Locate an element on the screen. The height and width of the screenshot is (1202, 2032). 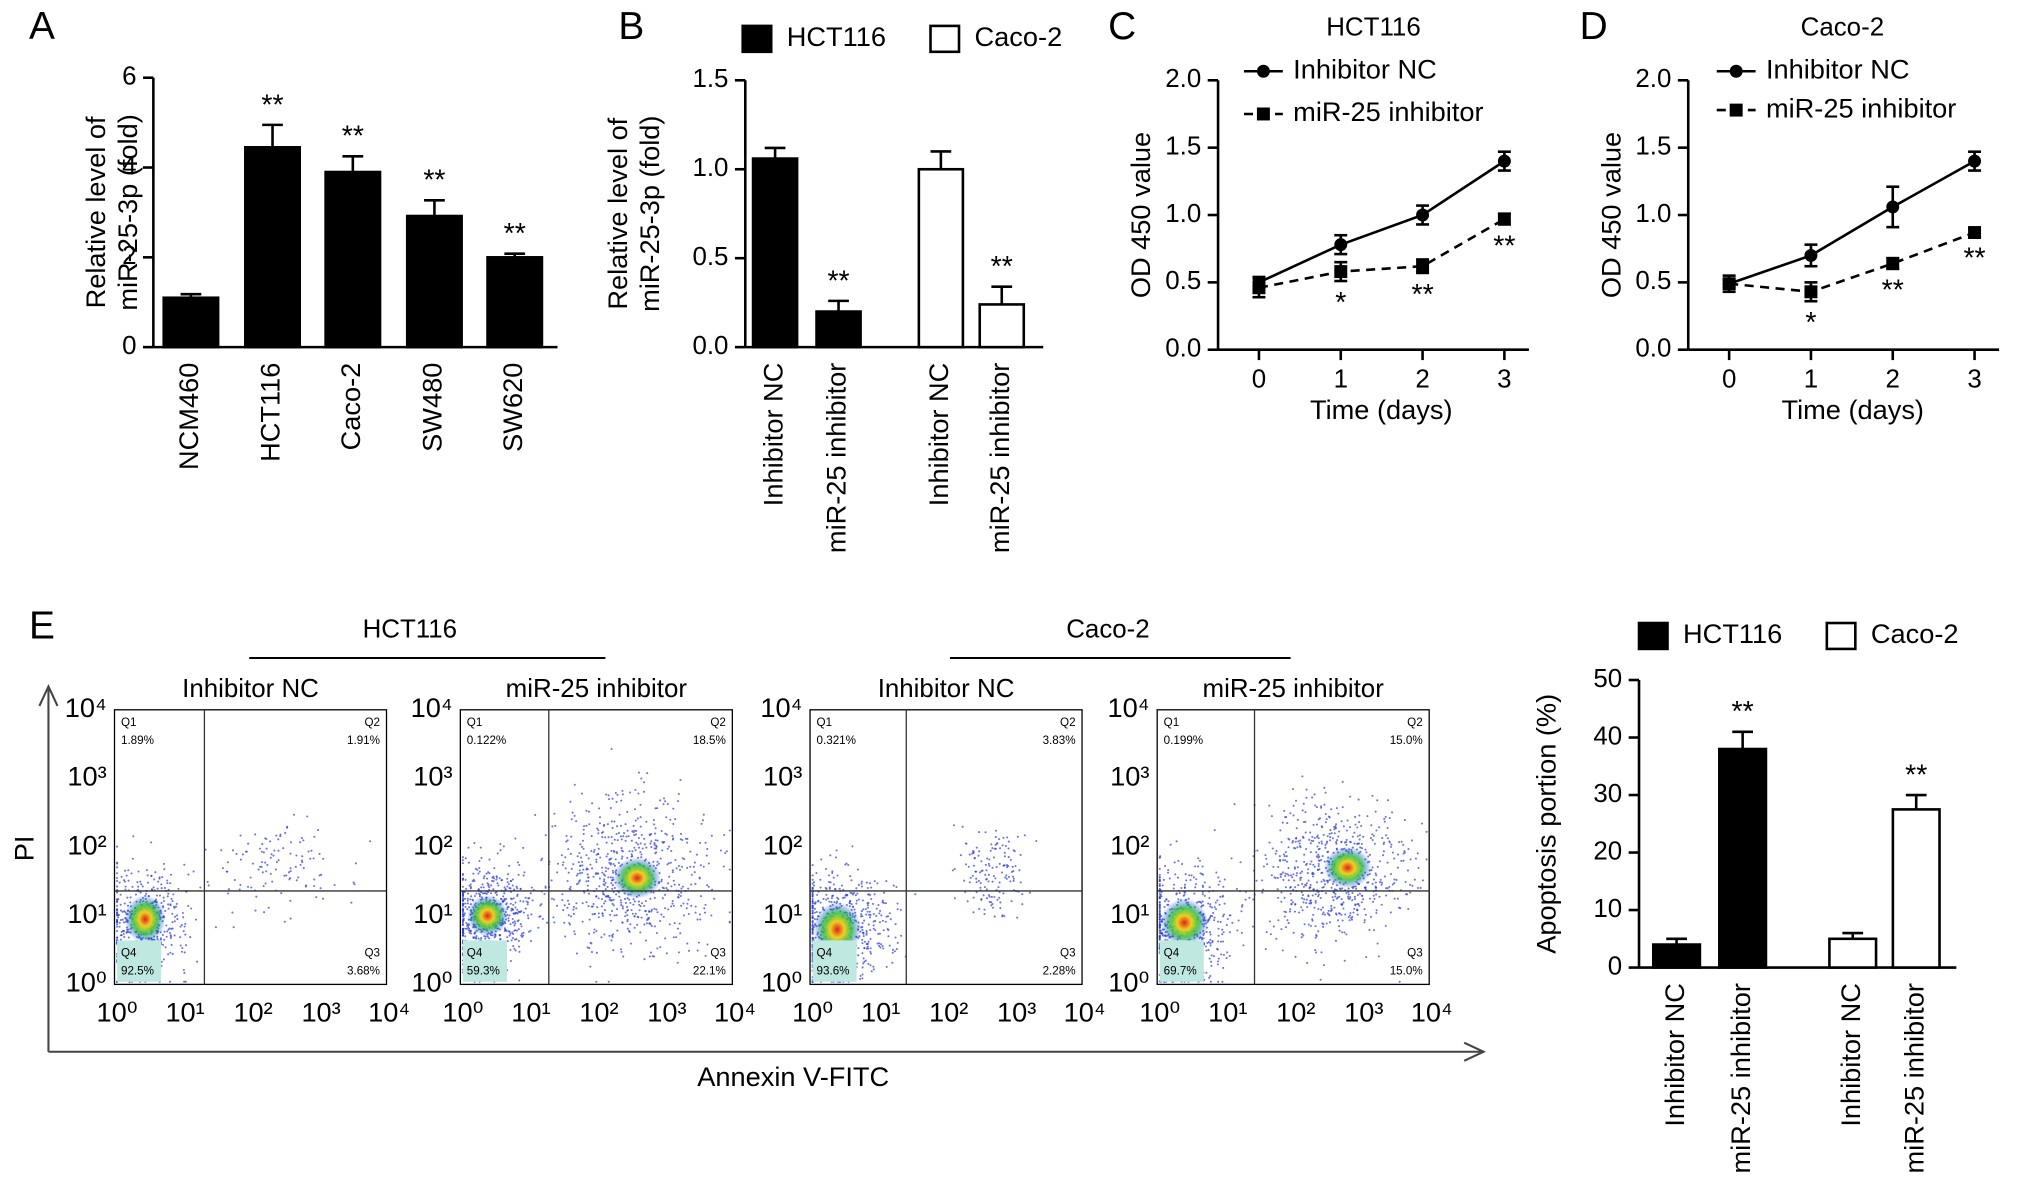
x-tick-label: NCM460 is located at coordinates (188, 416).